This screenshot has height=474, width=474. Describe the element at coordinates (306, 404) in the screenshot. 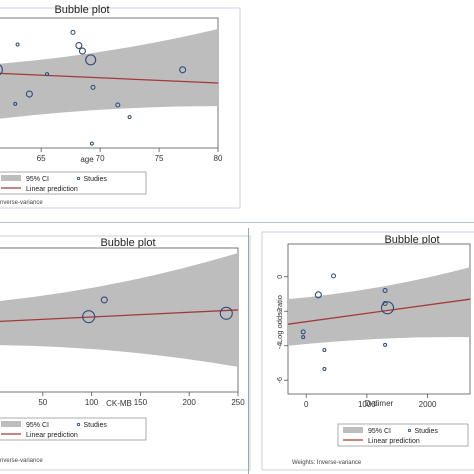

I see `x-tick-label: 0` at that location.